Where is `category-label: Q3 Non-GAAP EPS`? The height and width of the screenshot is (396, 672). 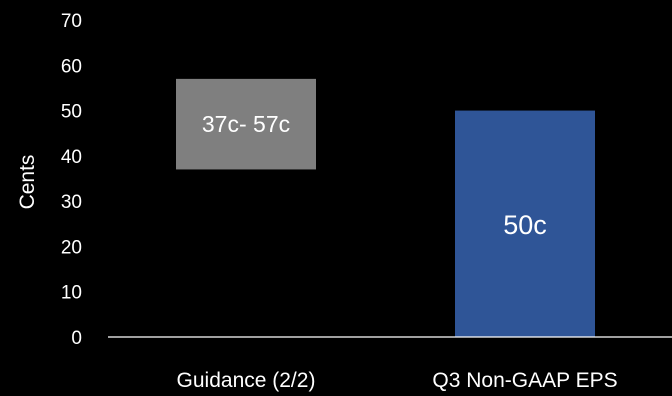
category-label: Q3 Non-GAAP EPS is located at coordinates (524, 380).